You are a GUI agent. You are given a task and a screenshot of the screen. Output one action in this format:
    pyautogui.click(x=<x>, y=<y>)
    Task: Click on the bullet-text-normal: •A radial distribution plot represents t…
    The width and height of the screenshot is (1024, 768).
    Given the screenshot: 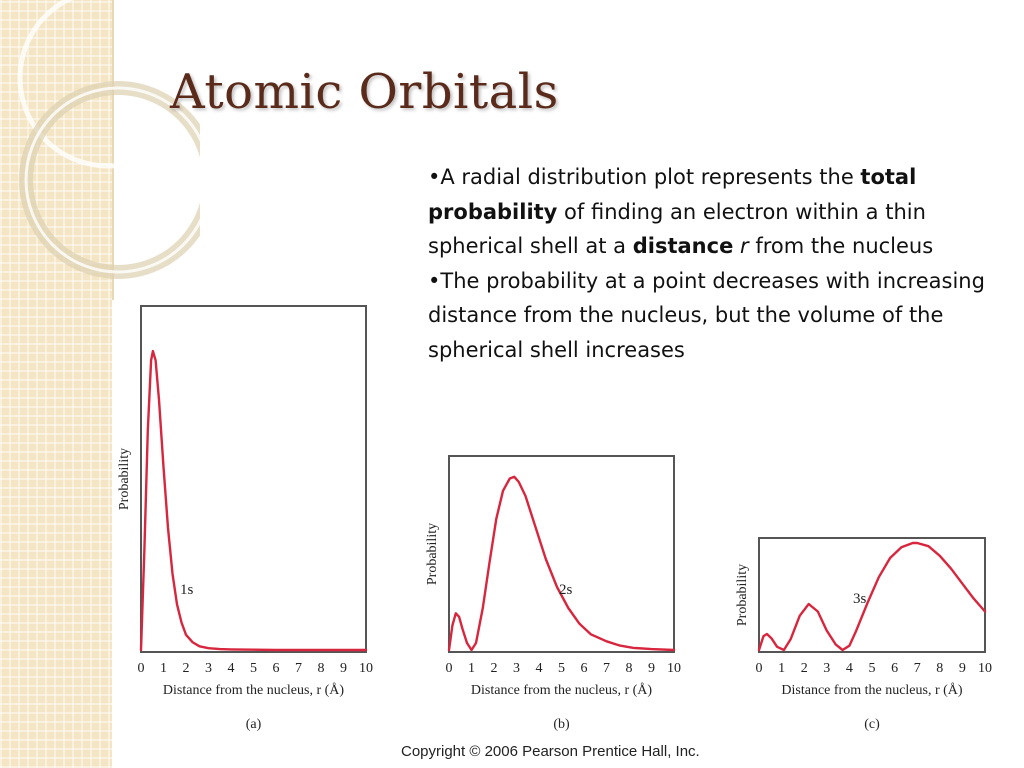 What is the action you would take?
    pyautogui.click(x=644, y=177)
    